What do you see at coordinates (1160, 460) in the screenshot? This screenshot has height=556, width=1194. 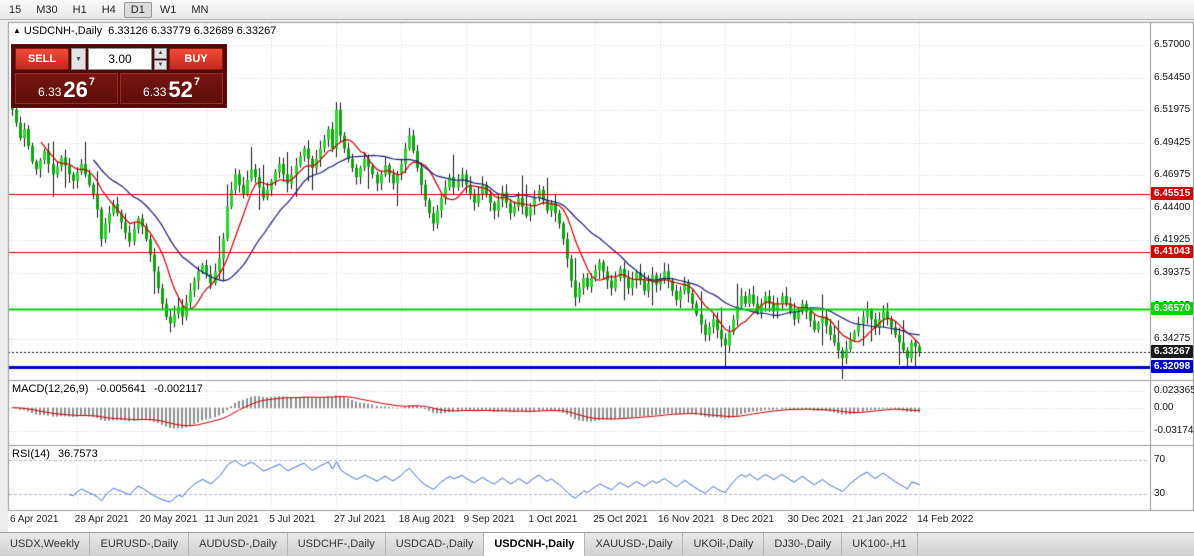 I see `rsi-axis-label: 70` at bounding box center [1160, 460].